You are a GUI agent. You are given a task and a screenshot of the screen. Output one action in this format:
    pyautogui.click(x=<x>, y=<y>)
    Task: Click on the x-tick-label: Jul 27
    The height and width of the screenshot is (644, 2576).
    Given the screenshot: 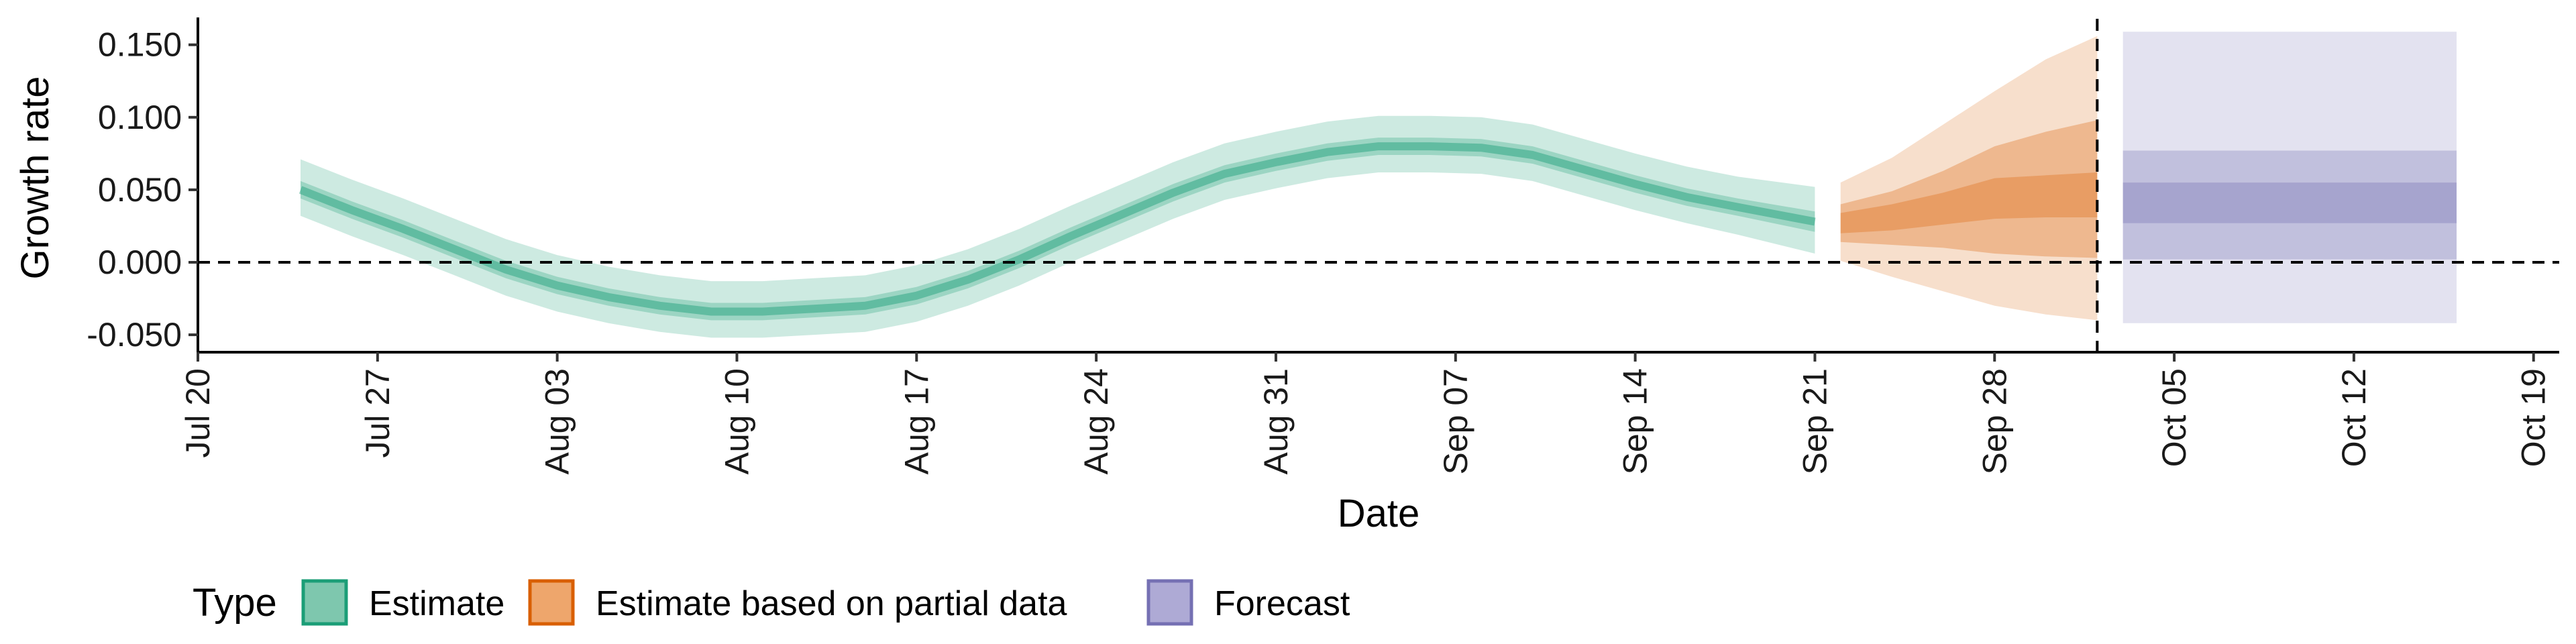 What is the action you would take?
    pyautogui.click(x=377, y=413)
    